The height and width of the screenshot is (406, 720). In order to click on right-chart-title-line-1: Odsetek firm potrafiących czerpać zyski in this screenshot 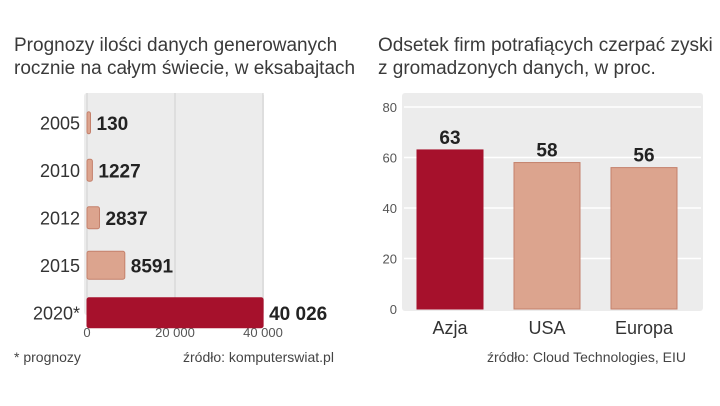, I will do `click(545, 45)`.